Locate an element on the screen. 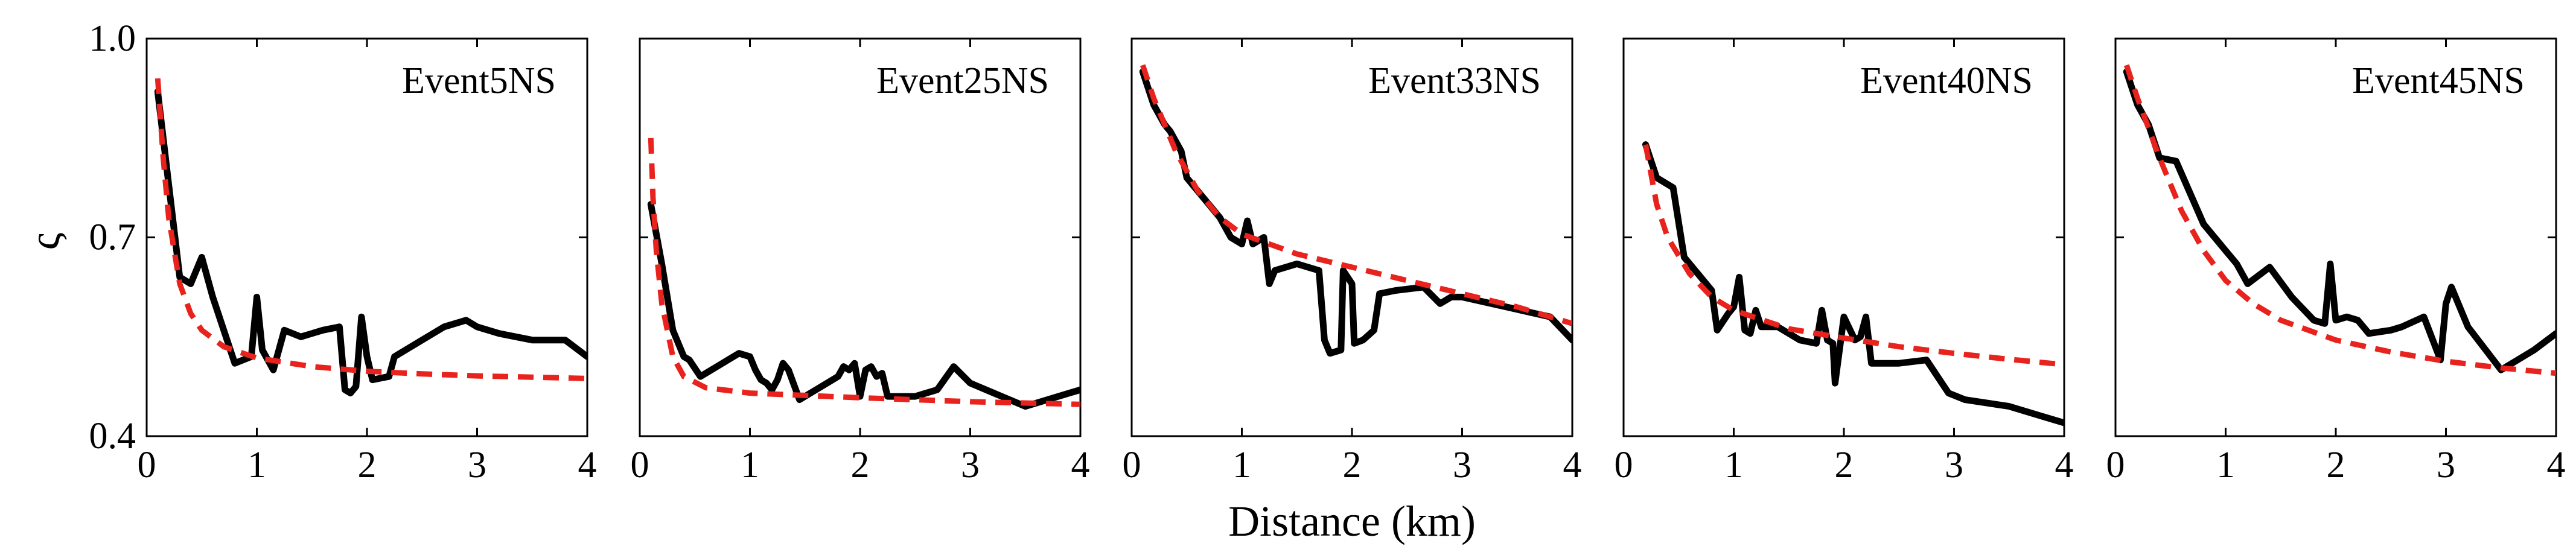 This screenshot has width=2576, height=555. panel-title: Event25NS is located at coordinates (962, 80).